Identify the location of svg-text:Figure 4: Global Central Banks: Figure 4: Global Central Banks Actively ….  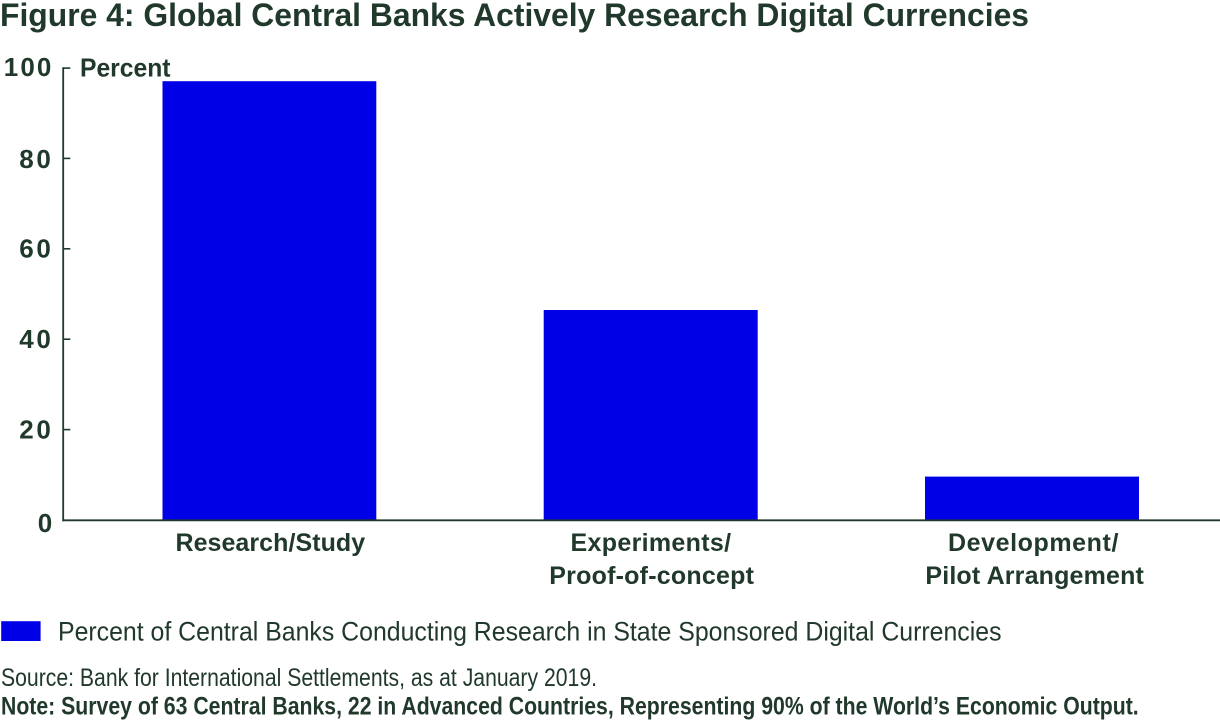
(514, 16).